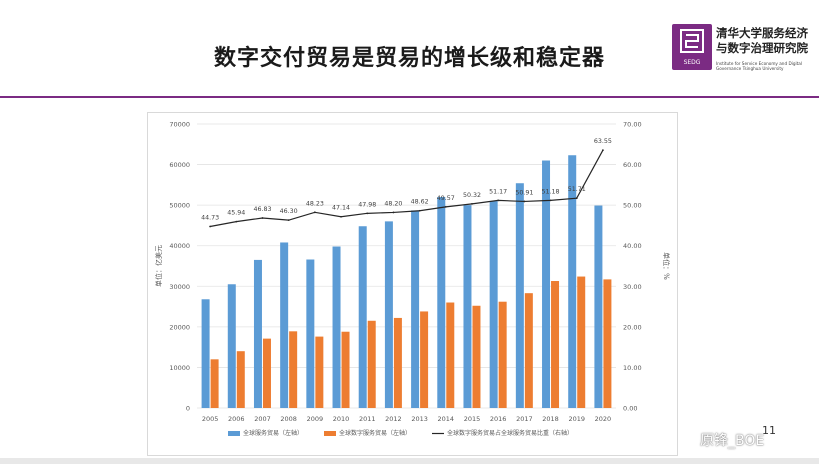 This screenshot has height=464, width=819. What do you see at coordinates (179, 206) in the screenshot?
I see `y-left-tick-label: 50000` at bounding box center [179, 206].